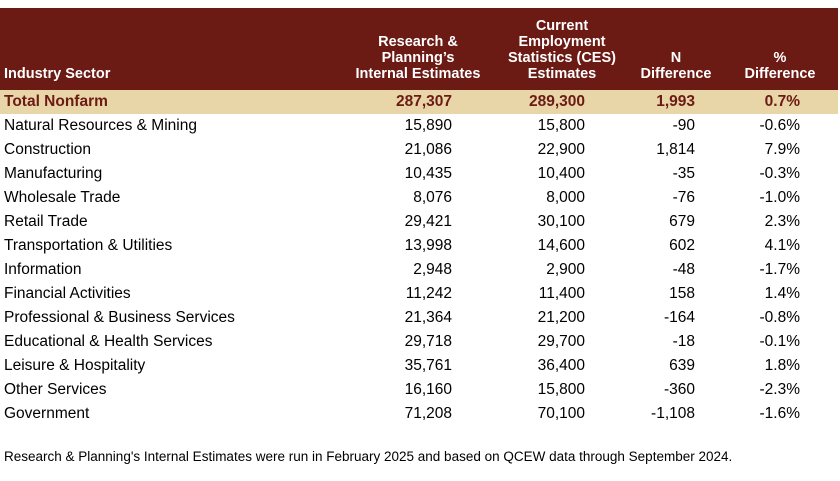  What do you see at coordinates (782, 245) in the screenshot?
I see `cell-value: 4.1%` at bounding box center [782, 245].